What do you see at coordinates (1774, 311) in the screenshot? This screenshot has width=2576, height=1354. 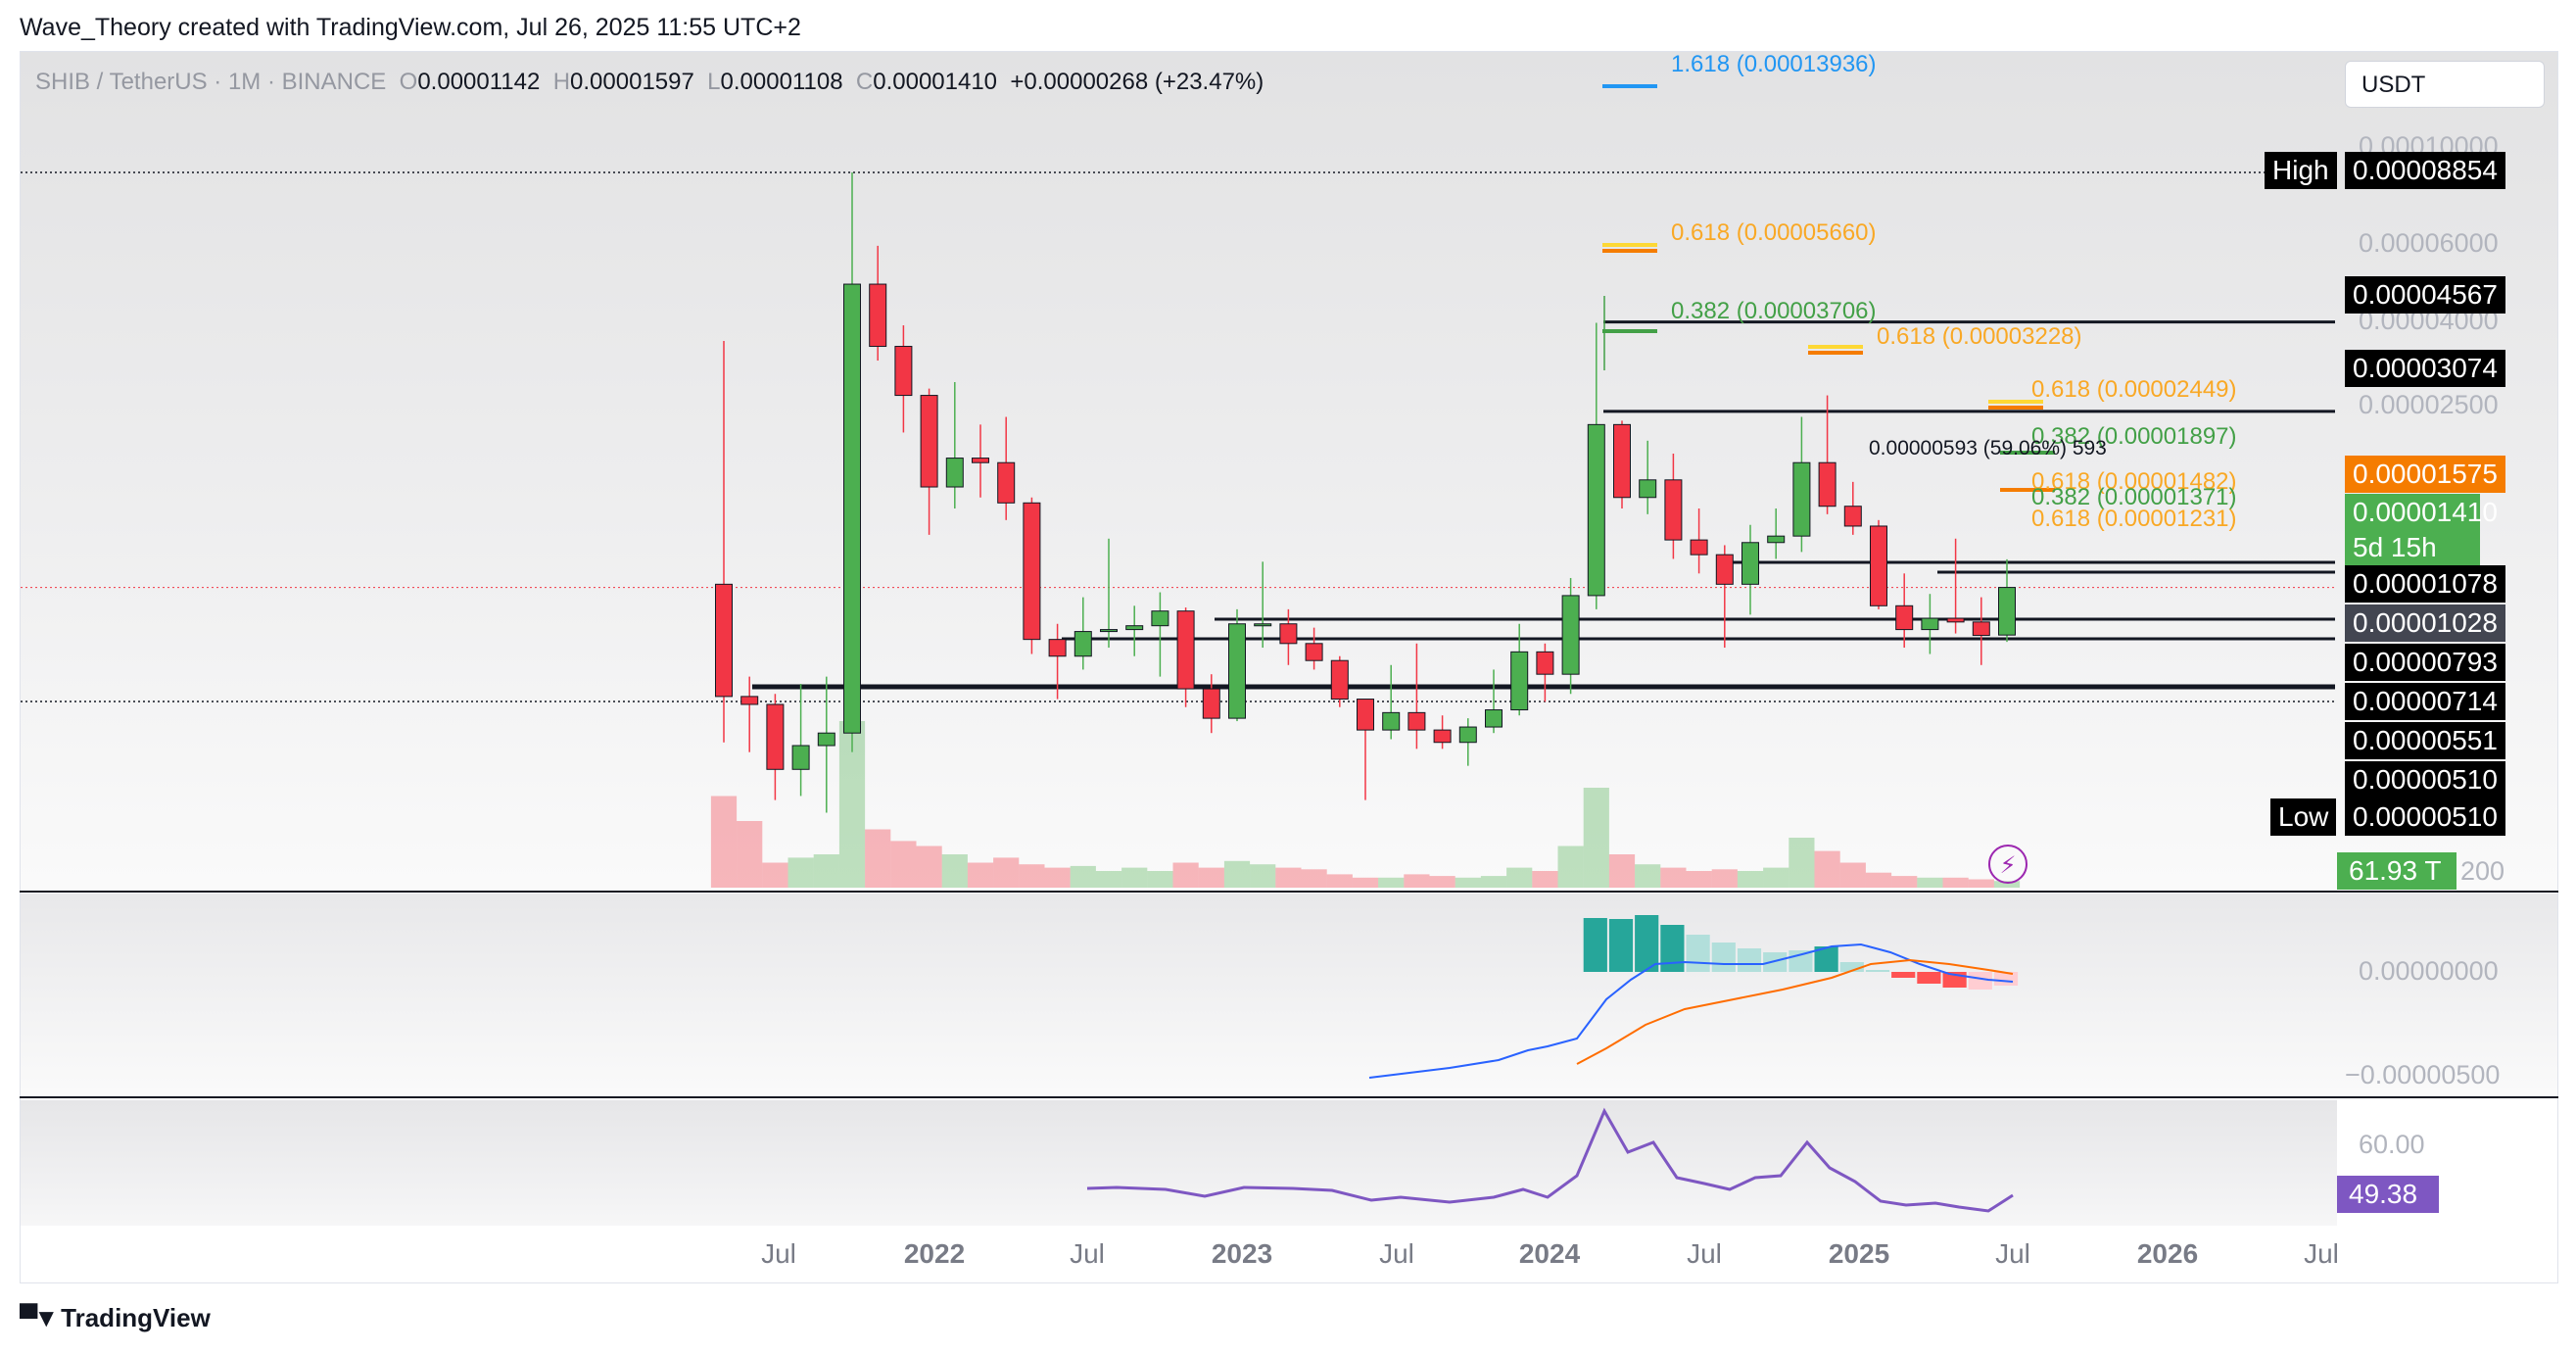 I see `fib-label: 0.382 (0.00003706)` at bounding box center [1774, 311].